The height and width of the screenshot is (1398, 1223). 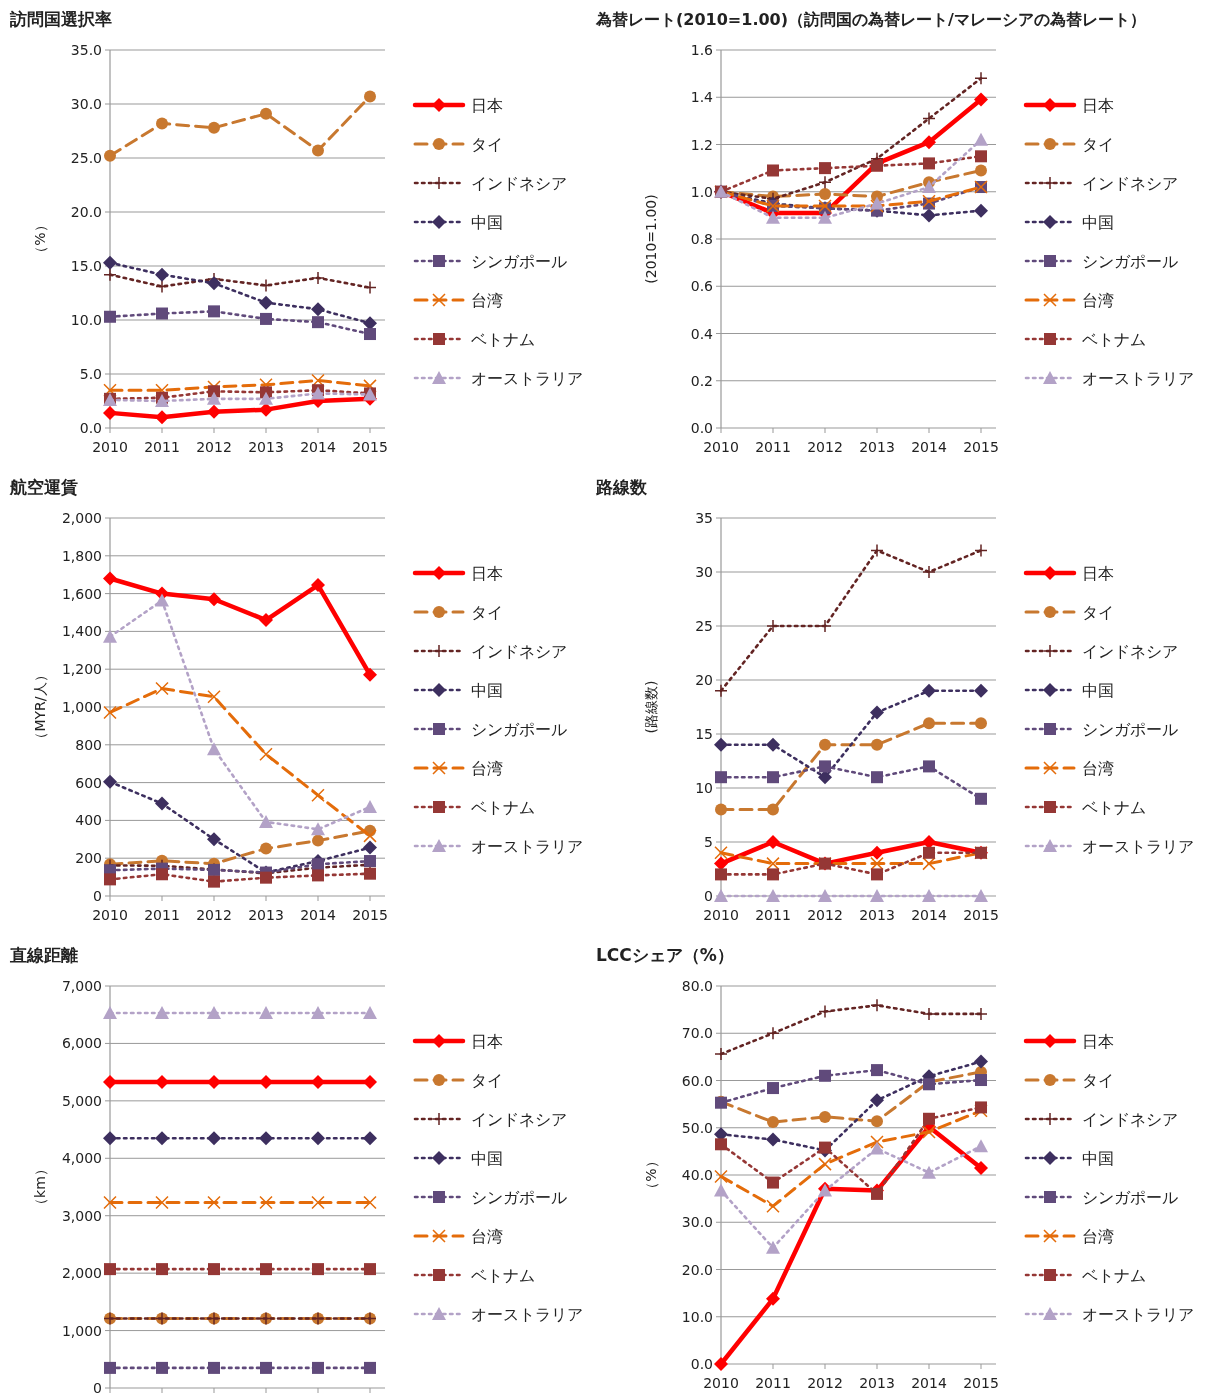 I want to click on y-tick-label: 1.0, so click(x=701, y=191).